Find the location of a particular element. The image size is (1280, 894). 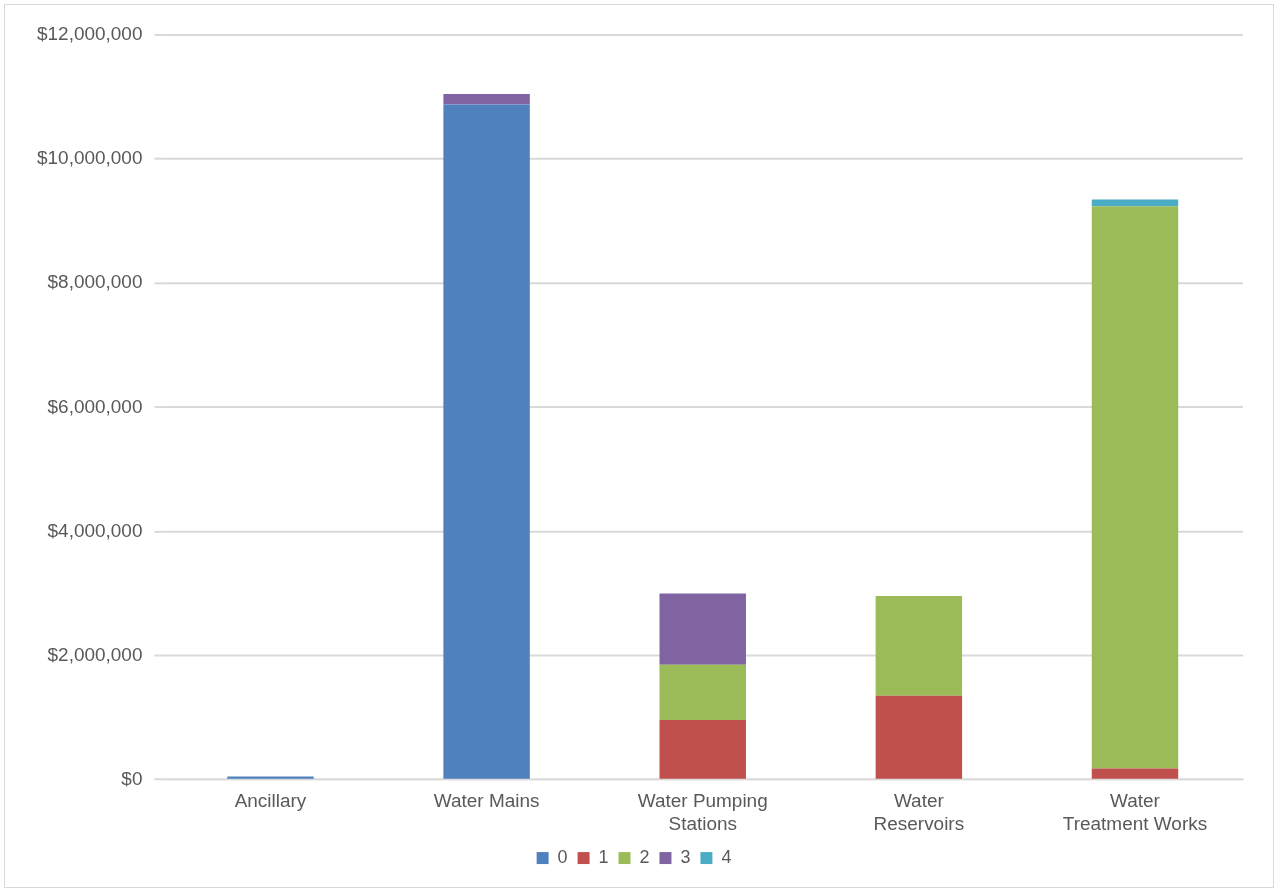

y-tick-label: $8,000,000 is located at coordinates (95, 282).